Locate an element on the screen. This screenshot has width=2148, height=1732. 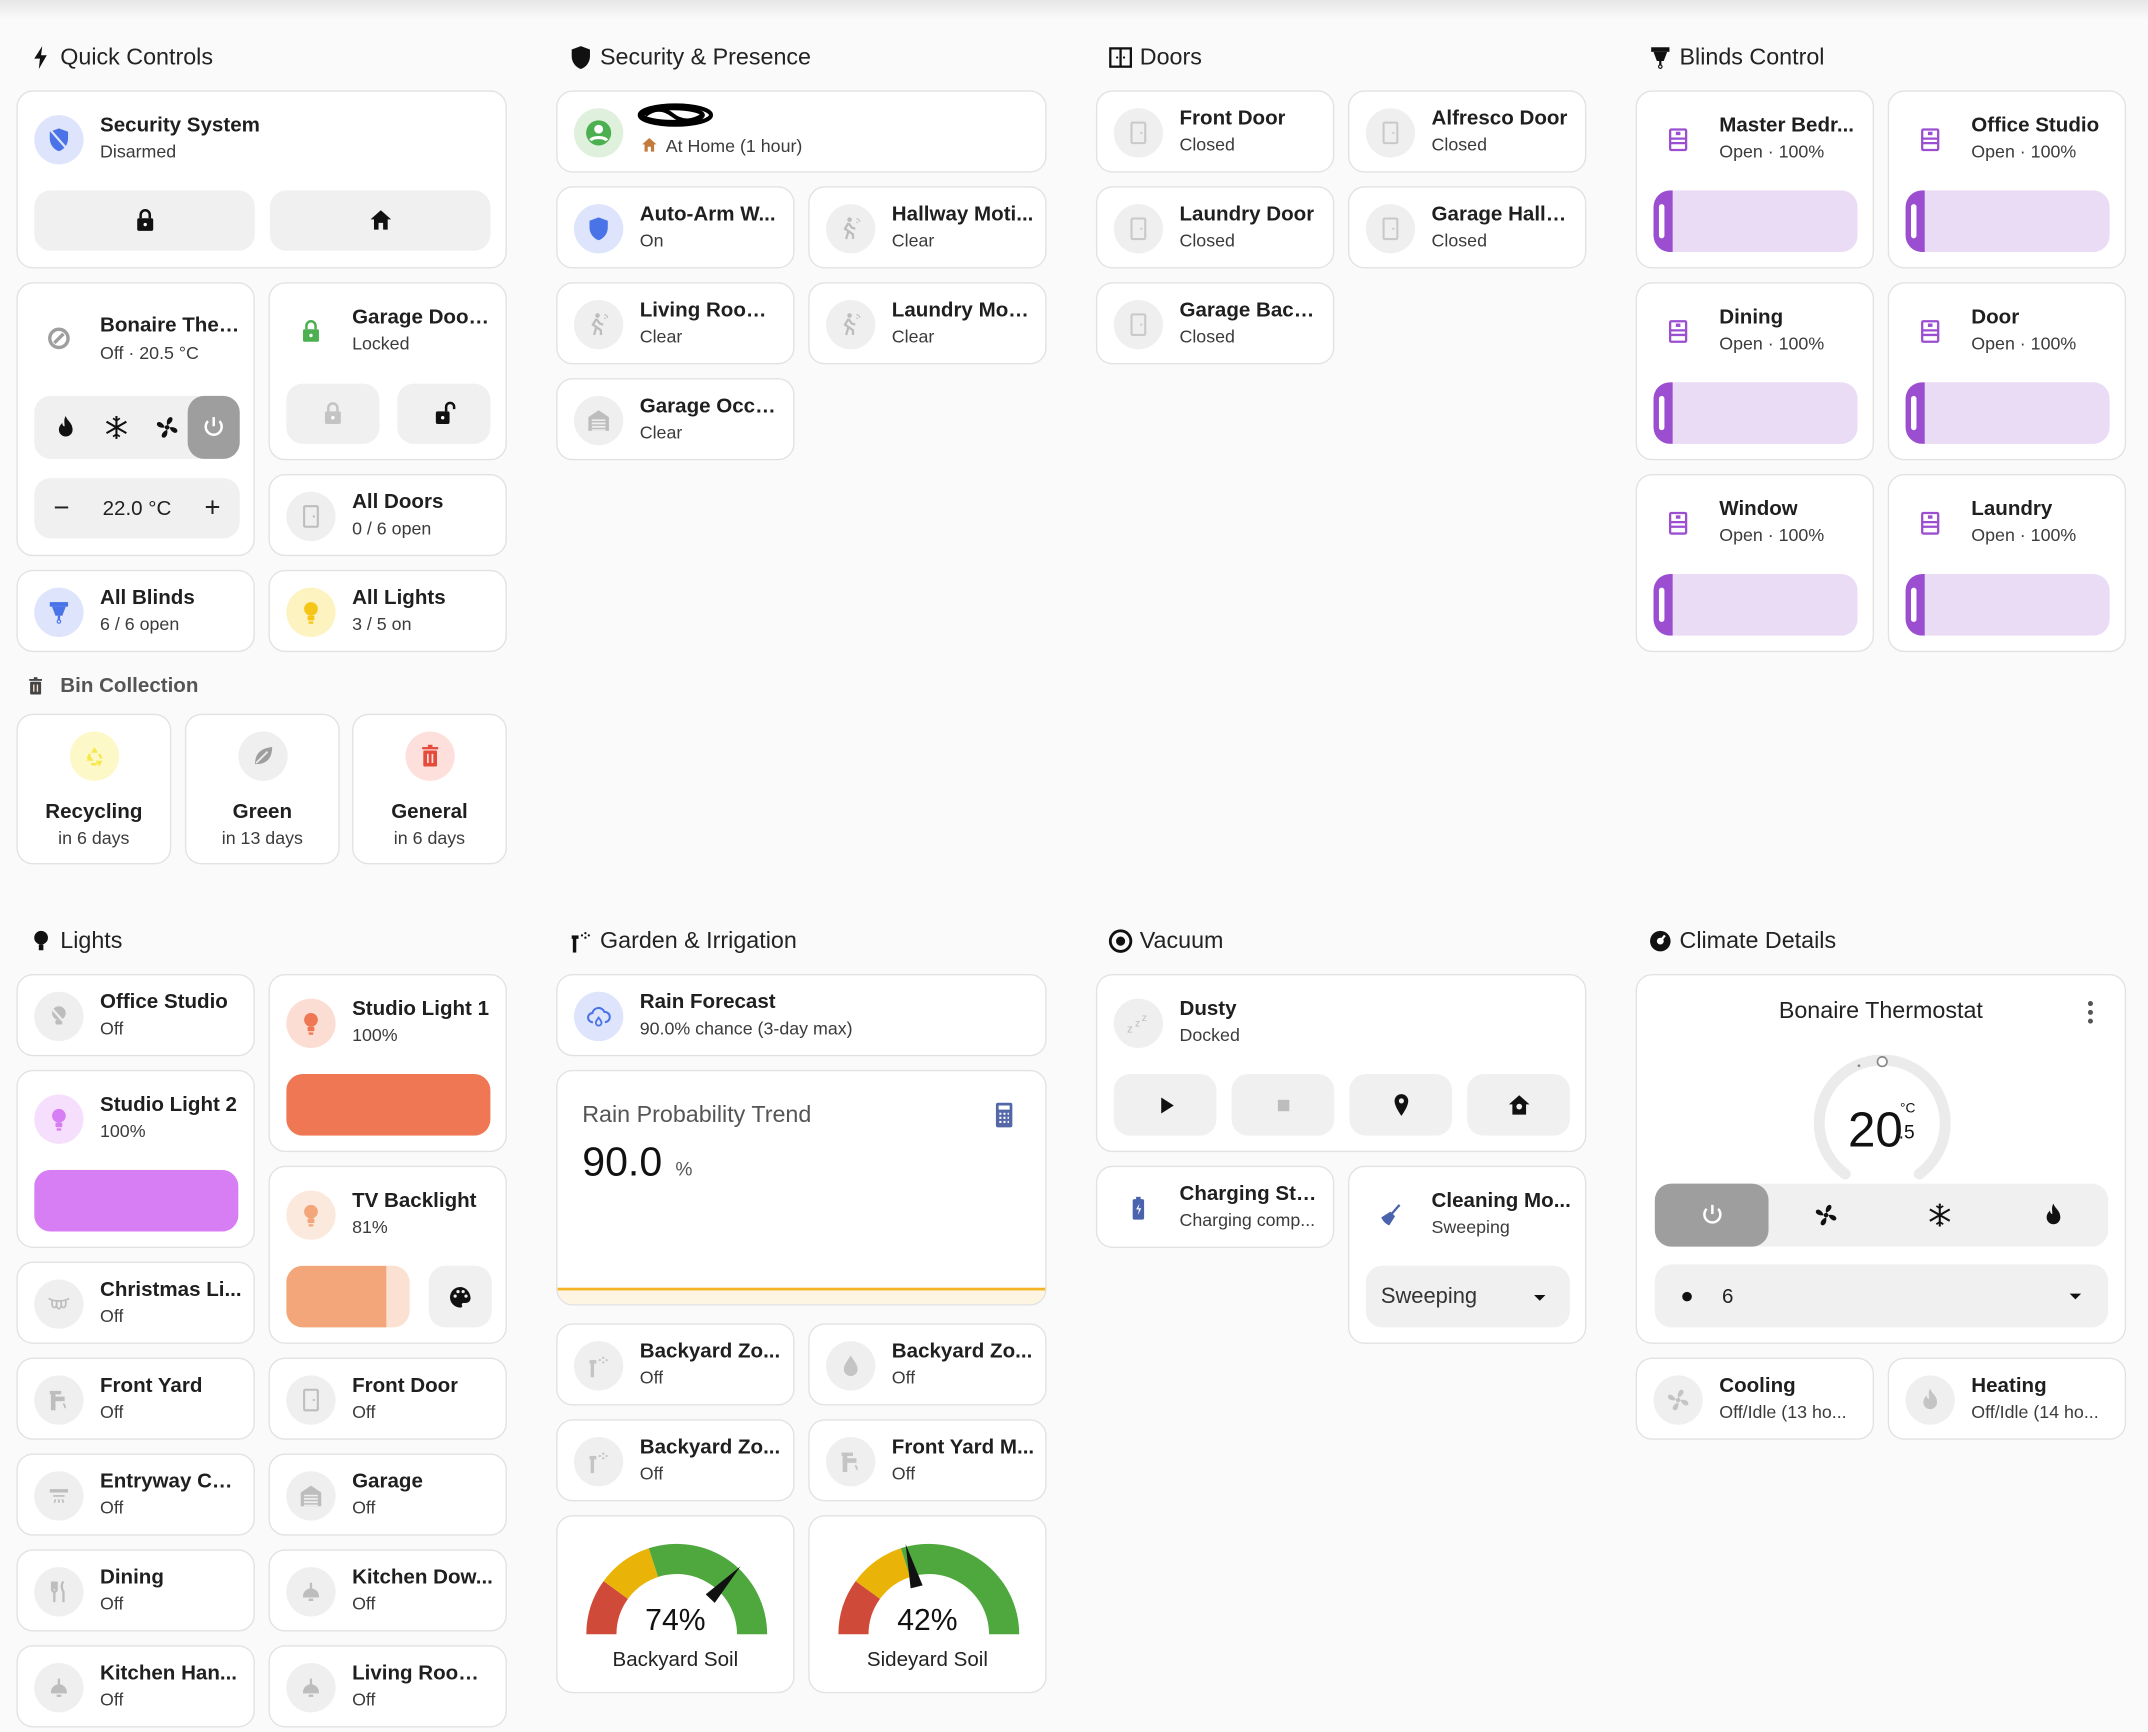
light-tile: Studio Light 1 100% is located at coordinates (387, 1063).